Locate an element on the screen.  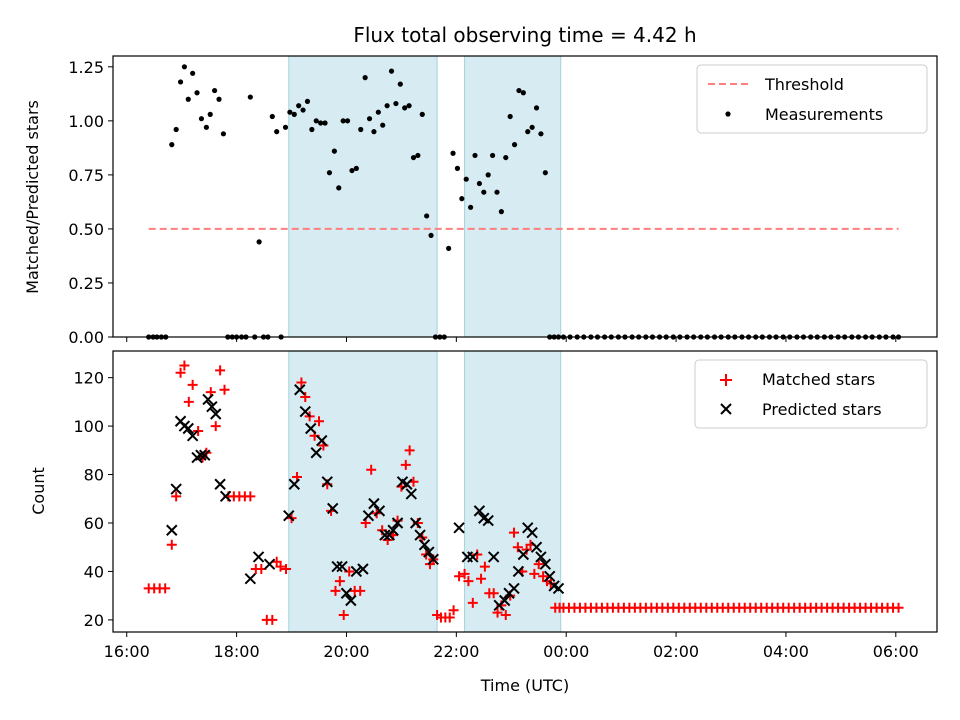
x-tick-label: 18:00 is located at coordinates (237, 651).